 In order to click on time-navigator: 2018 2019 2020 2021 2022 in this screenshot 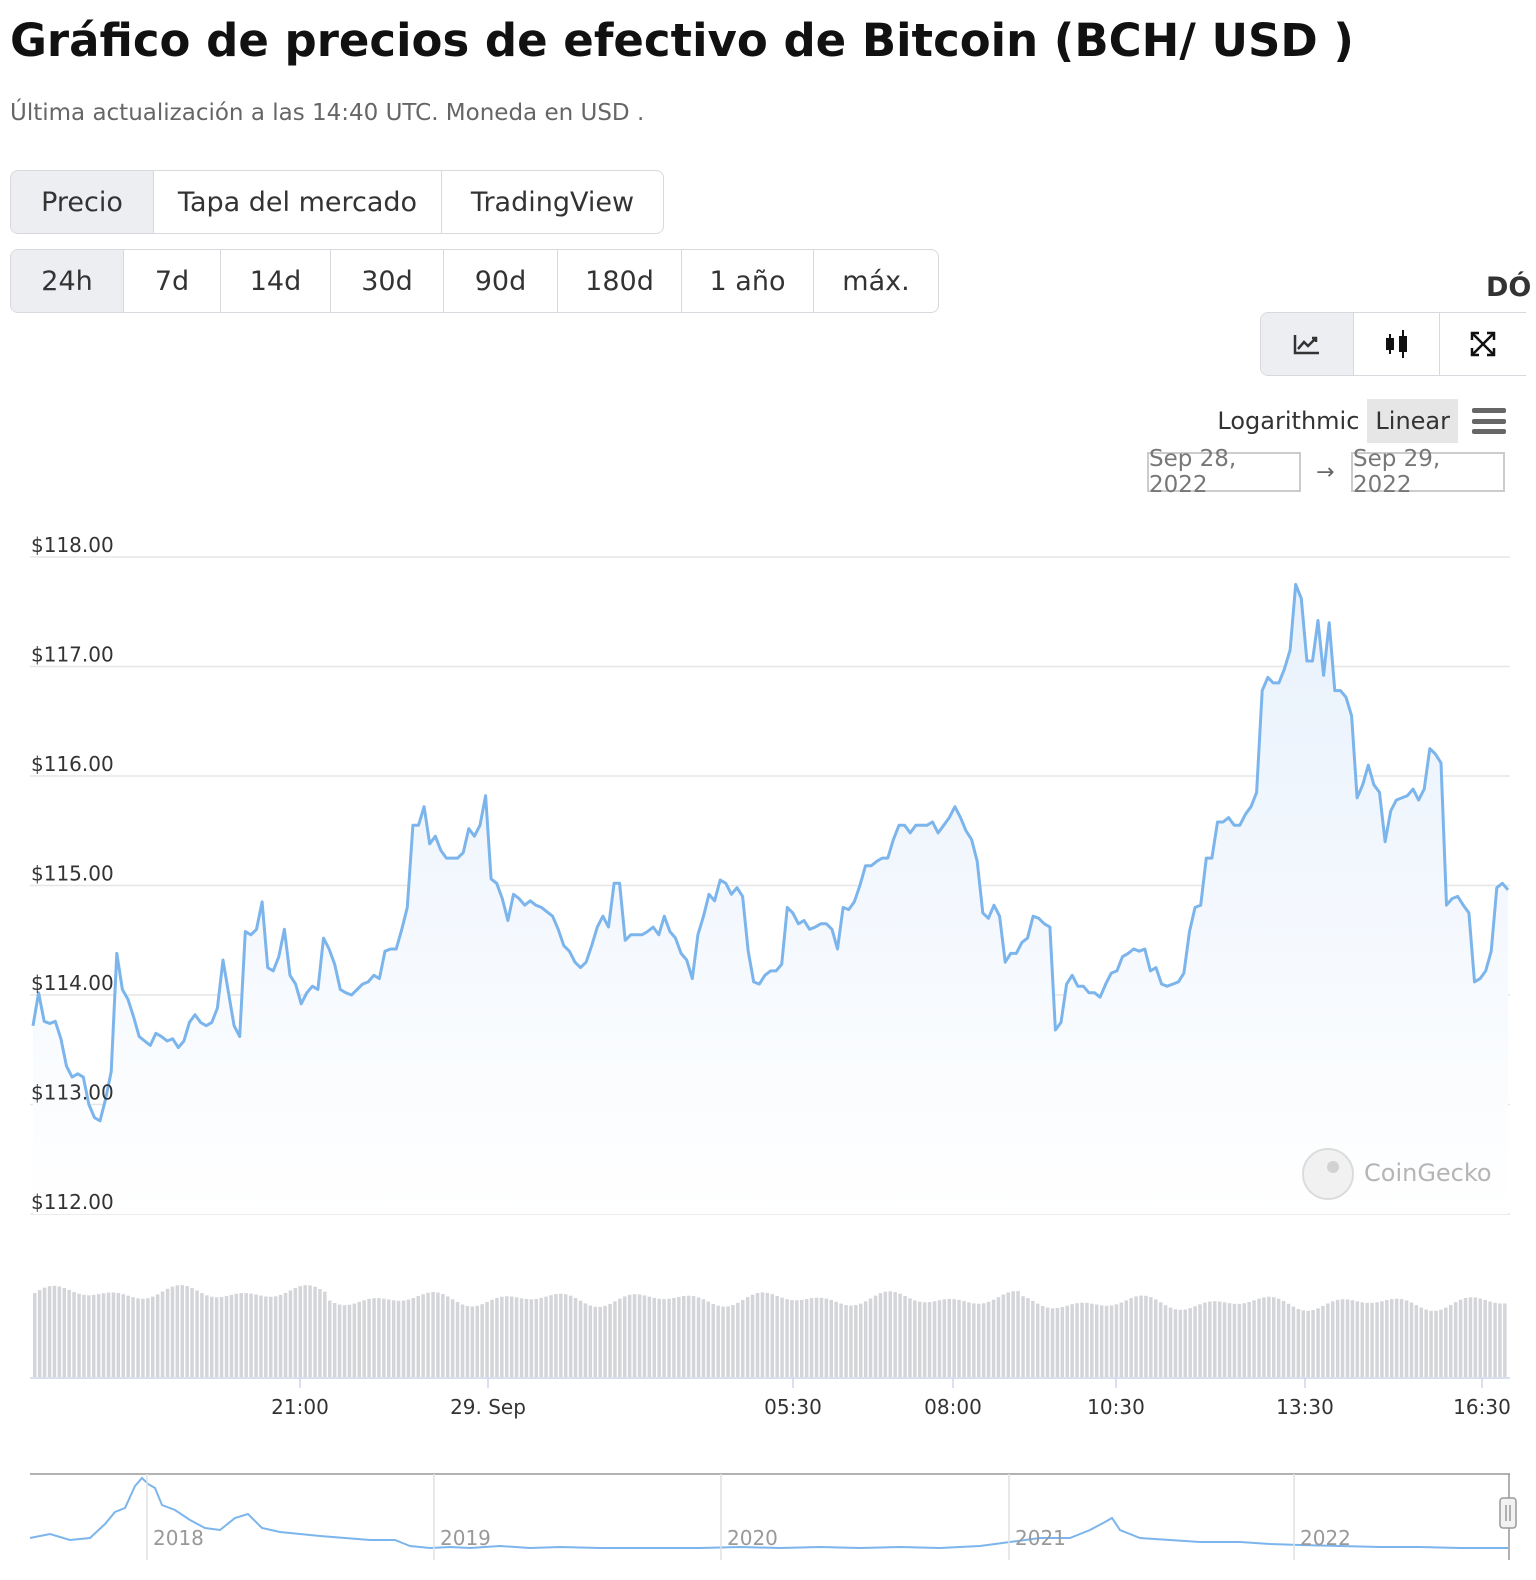, I will do `click(773, 1516)`.